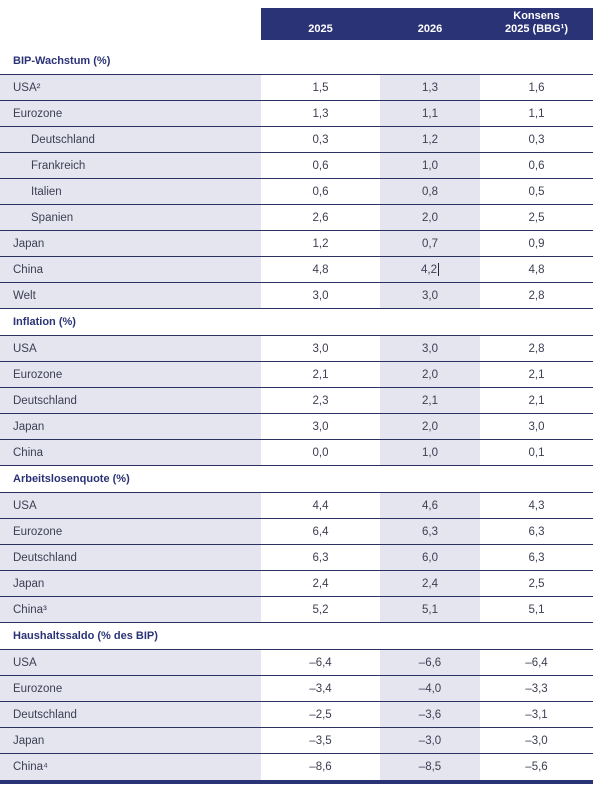 This screenshot has height=801, width=608. What do you see at coordinates (536, 87) in the screenshot?
I see `value-cell: 1,6` at bounding box center [536, 87].